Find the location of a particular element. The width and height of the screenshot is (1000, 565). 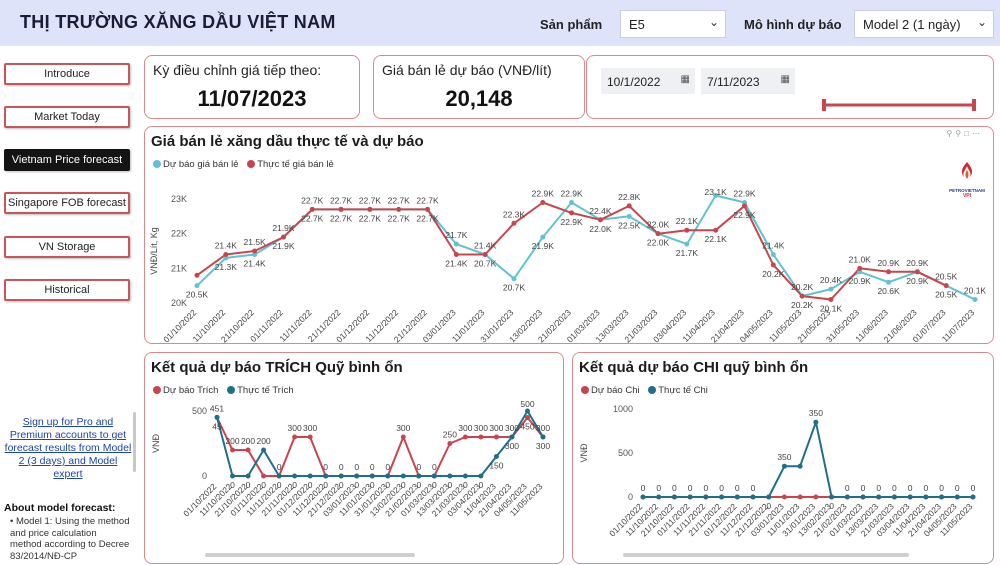

next-adjustment-value: 11/07/2023 is located at coordinates (252, 98).